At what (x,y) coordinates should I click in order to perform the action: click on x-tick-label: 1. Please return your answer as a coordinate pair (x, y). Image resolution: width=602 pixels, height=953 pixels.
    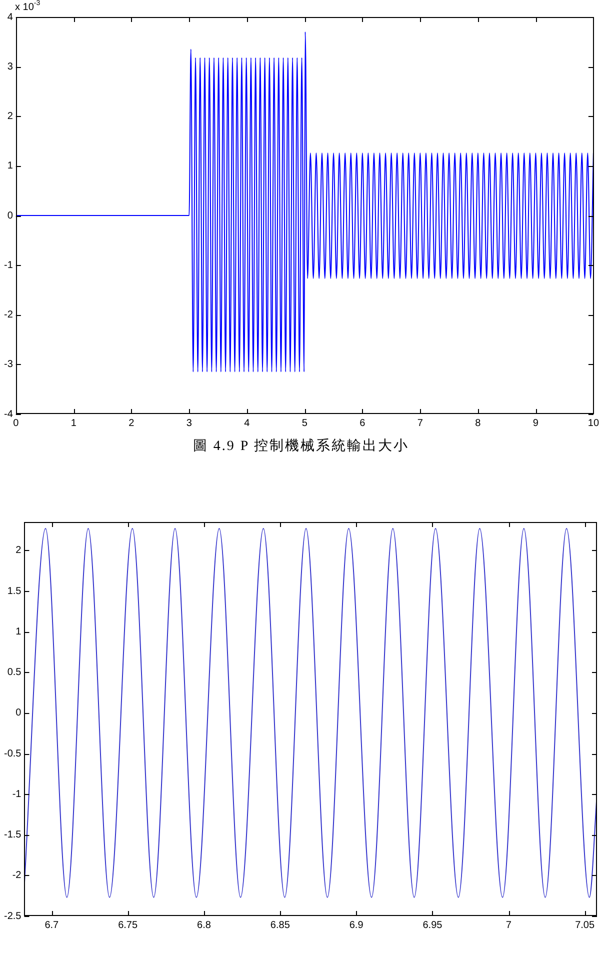
    Looking at the image, I should click on (73, 423).